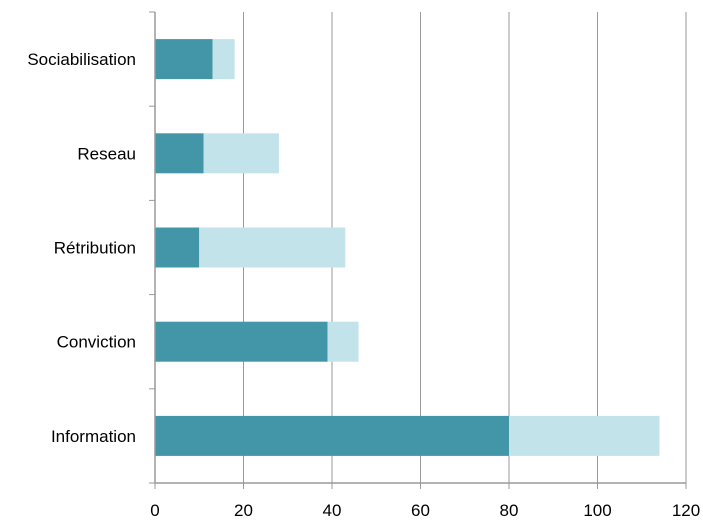  Describe the element at coordinates (243, 510) in the screenshot. I see `x-tick-label: 20` at that location.